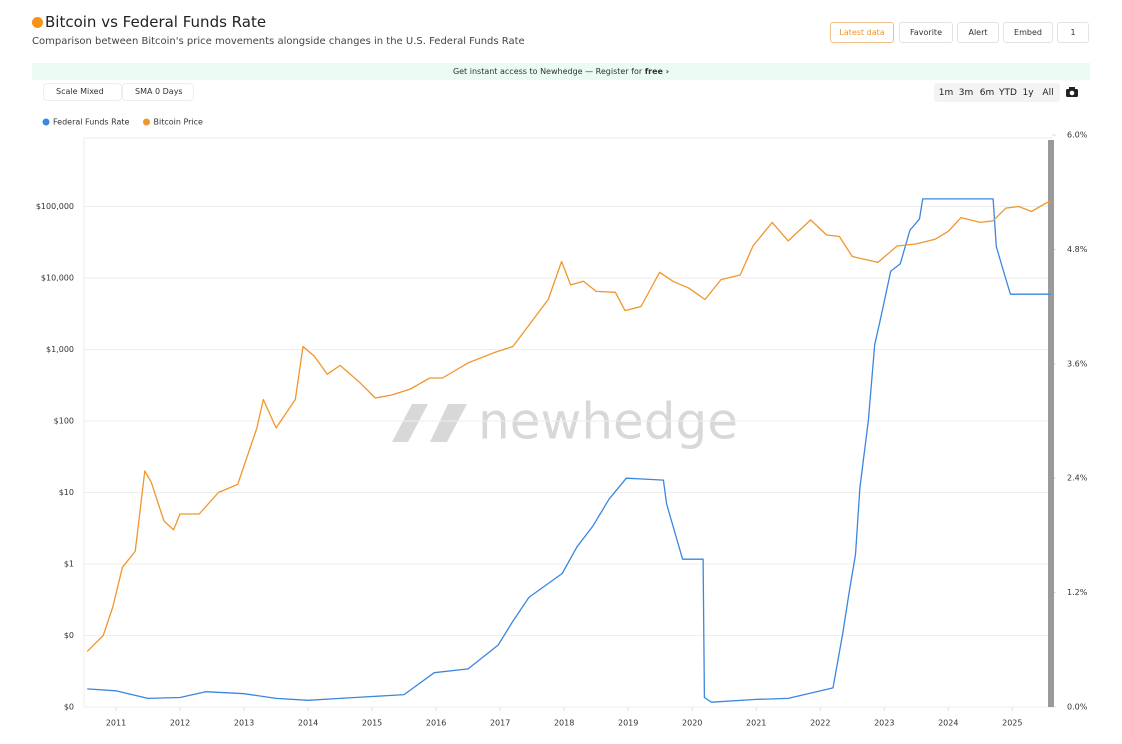 The image size is (1122, 744). I want to click on x-tick-label: 2025, so click(1012, 723).